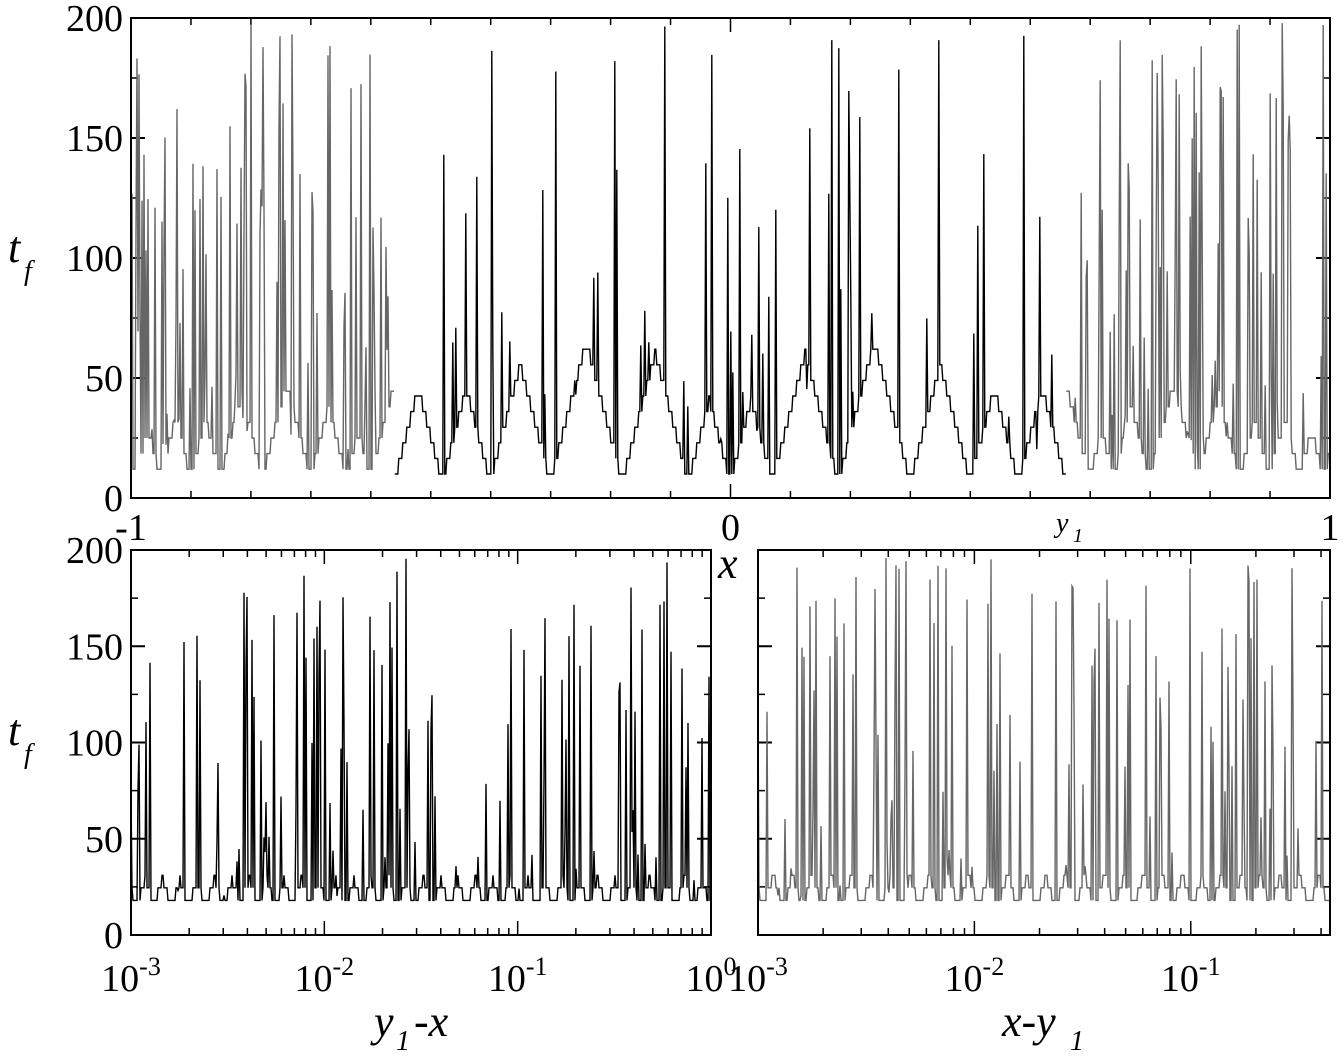 This screenshot has height=1060, width=1343. What do you see at coordinates (1198, 246) in the screenshot?
I see `top-series-grey-right` at bounding box center [1198, 246].